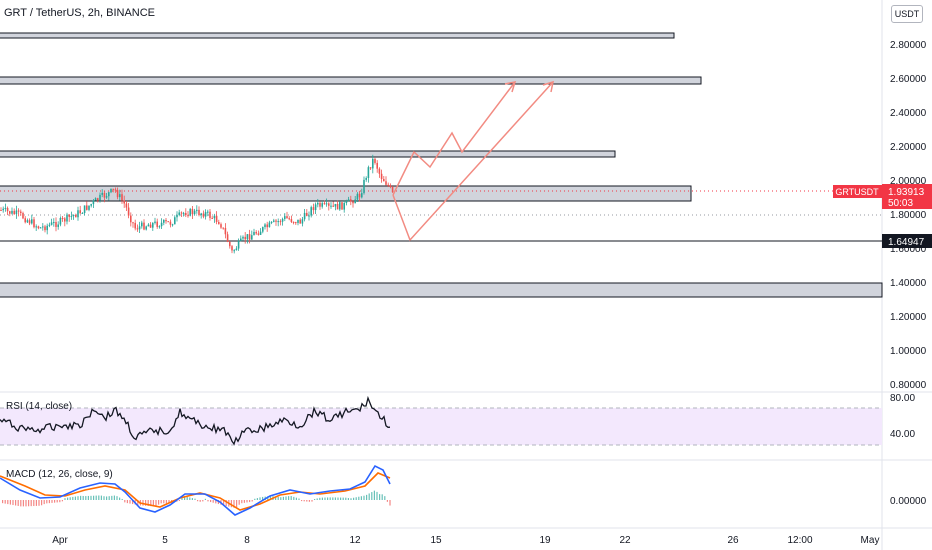 This screenshot has width=932, height=550. Describe the element at coordinates (355, 540) in the screenshot. I see `time-tick-label: 12` at that location.